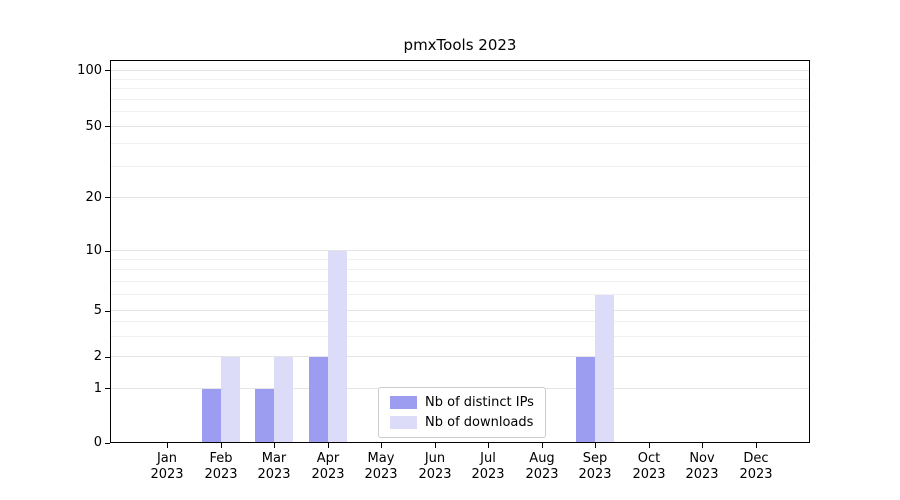 This screenshot has height=500, width=900. I want to click on bar-sep-distinct-ips, so click(585, 400).